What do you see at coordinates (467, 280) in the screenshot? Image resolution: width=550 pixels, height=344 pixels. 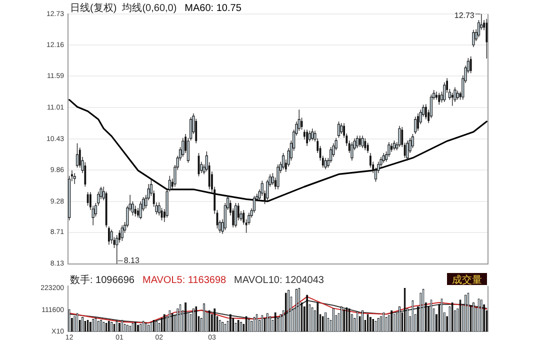 I see `annotation: 成交量` at bounding box center [467, 280].